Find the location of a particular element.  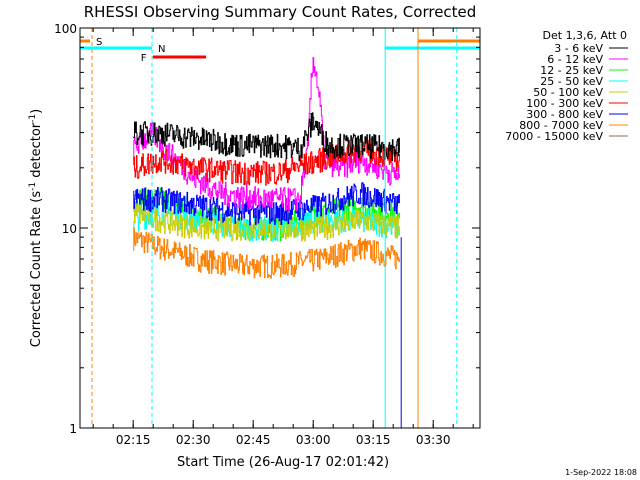

series-800-7000-kev is located at coordinates (266, 253).